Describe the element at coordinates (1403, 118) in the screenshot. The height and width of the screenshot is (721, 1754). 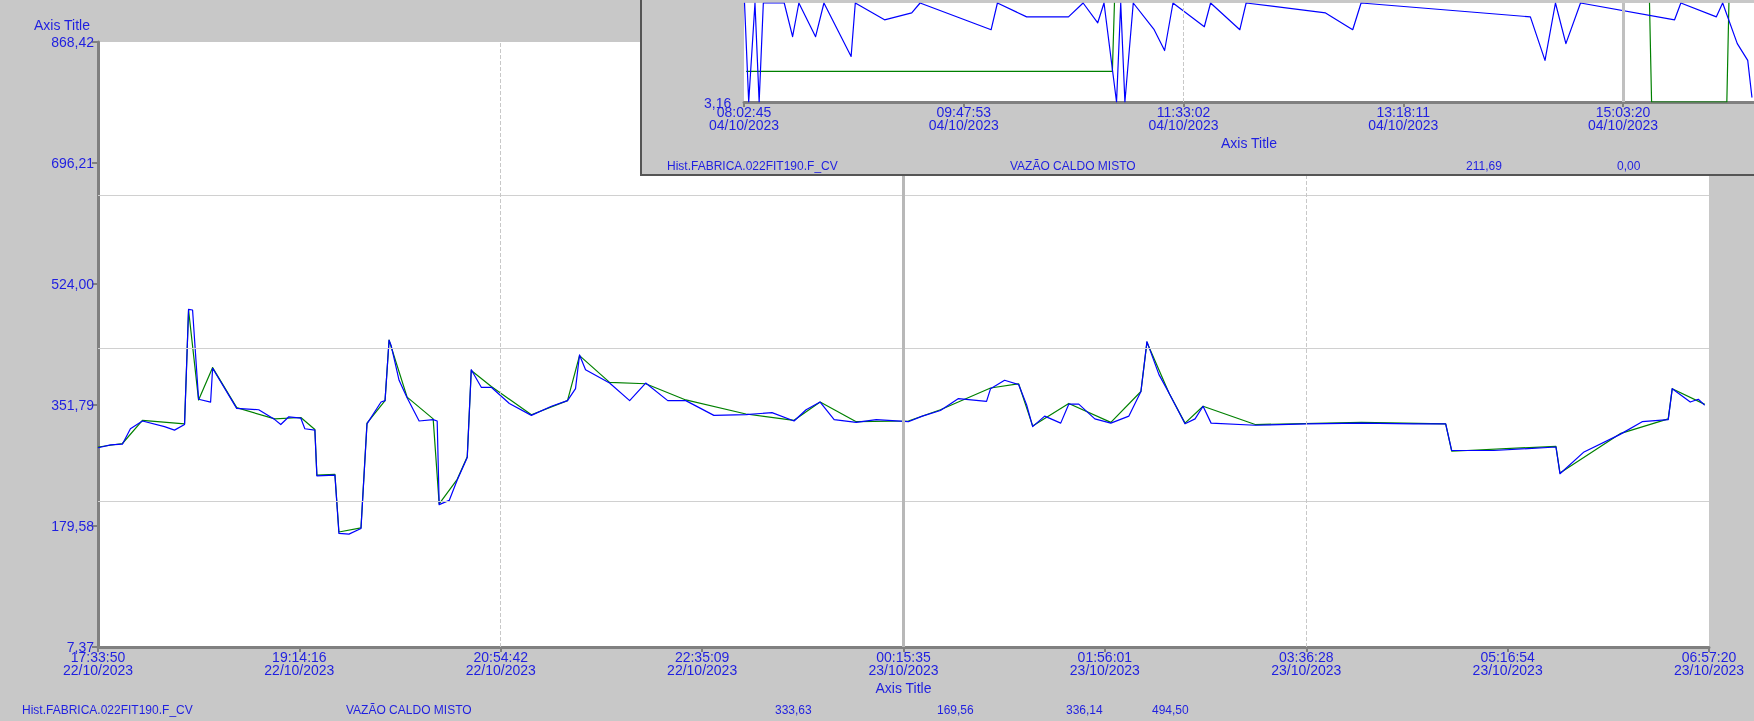
I see `x-tick-label: 13:18:11 04/10/2023` at that location.